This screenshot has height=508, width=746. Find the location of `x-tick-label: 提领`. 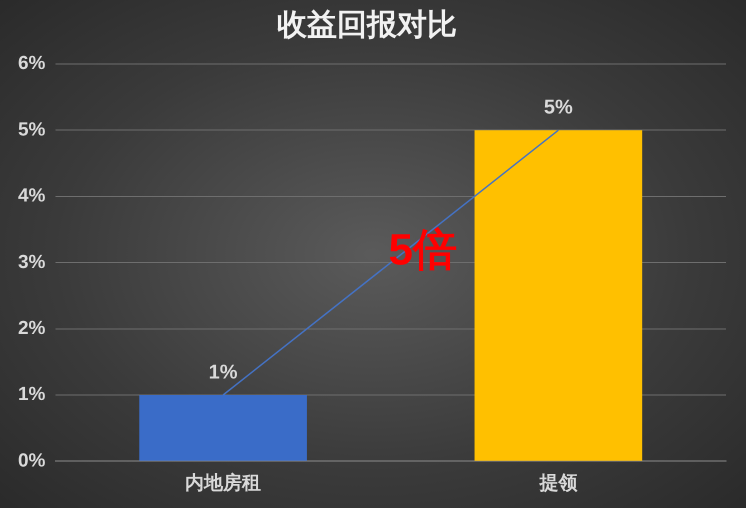

x-tick-label: 提领 is located at coordinates (558, 483).